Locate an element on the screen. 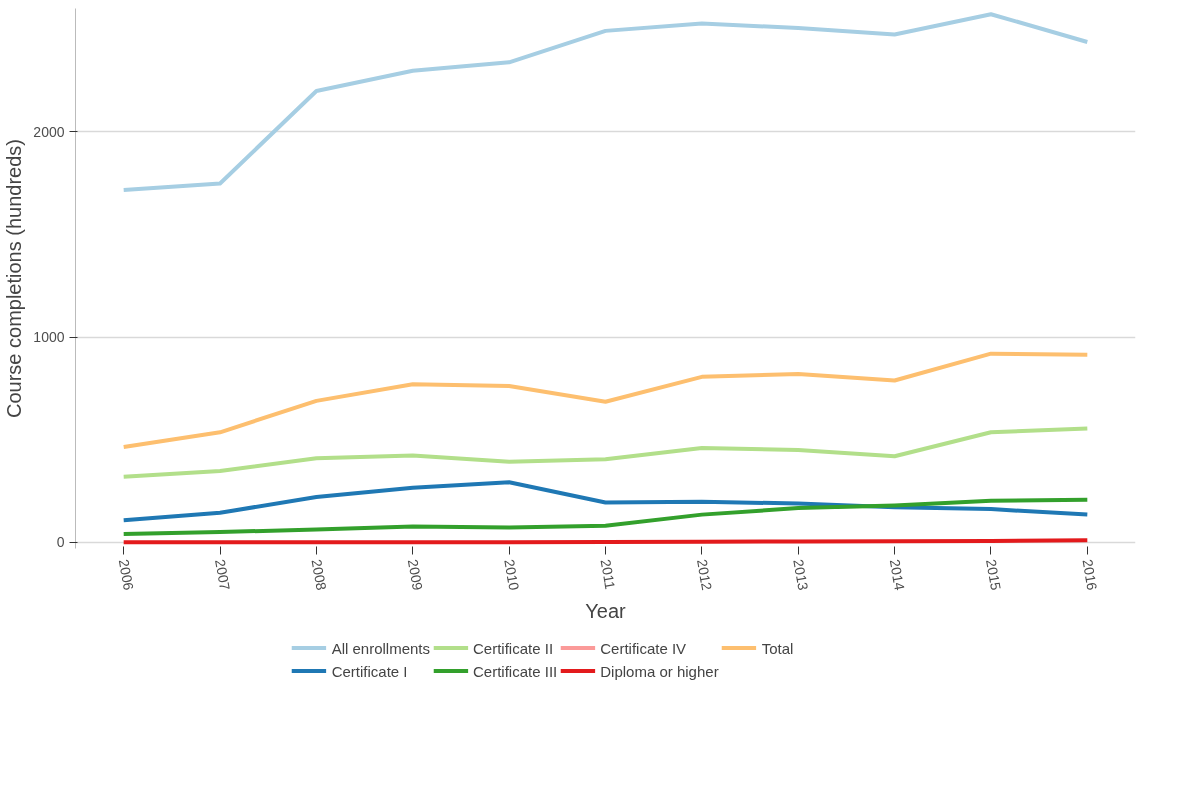  x-tick-label: 2015 is located at coordinates (994, 575).